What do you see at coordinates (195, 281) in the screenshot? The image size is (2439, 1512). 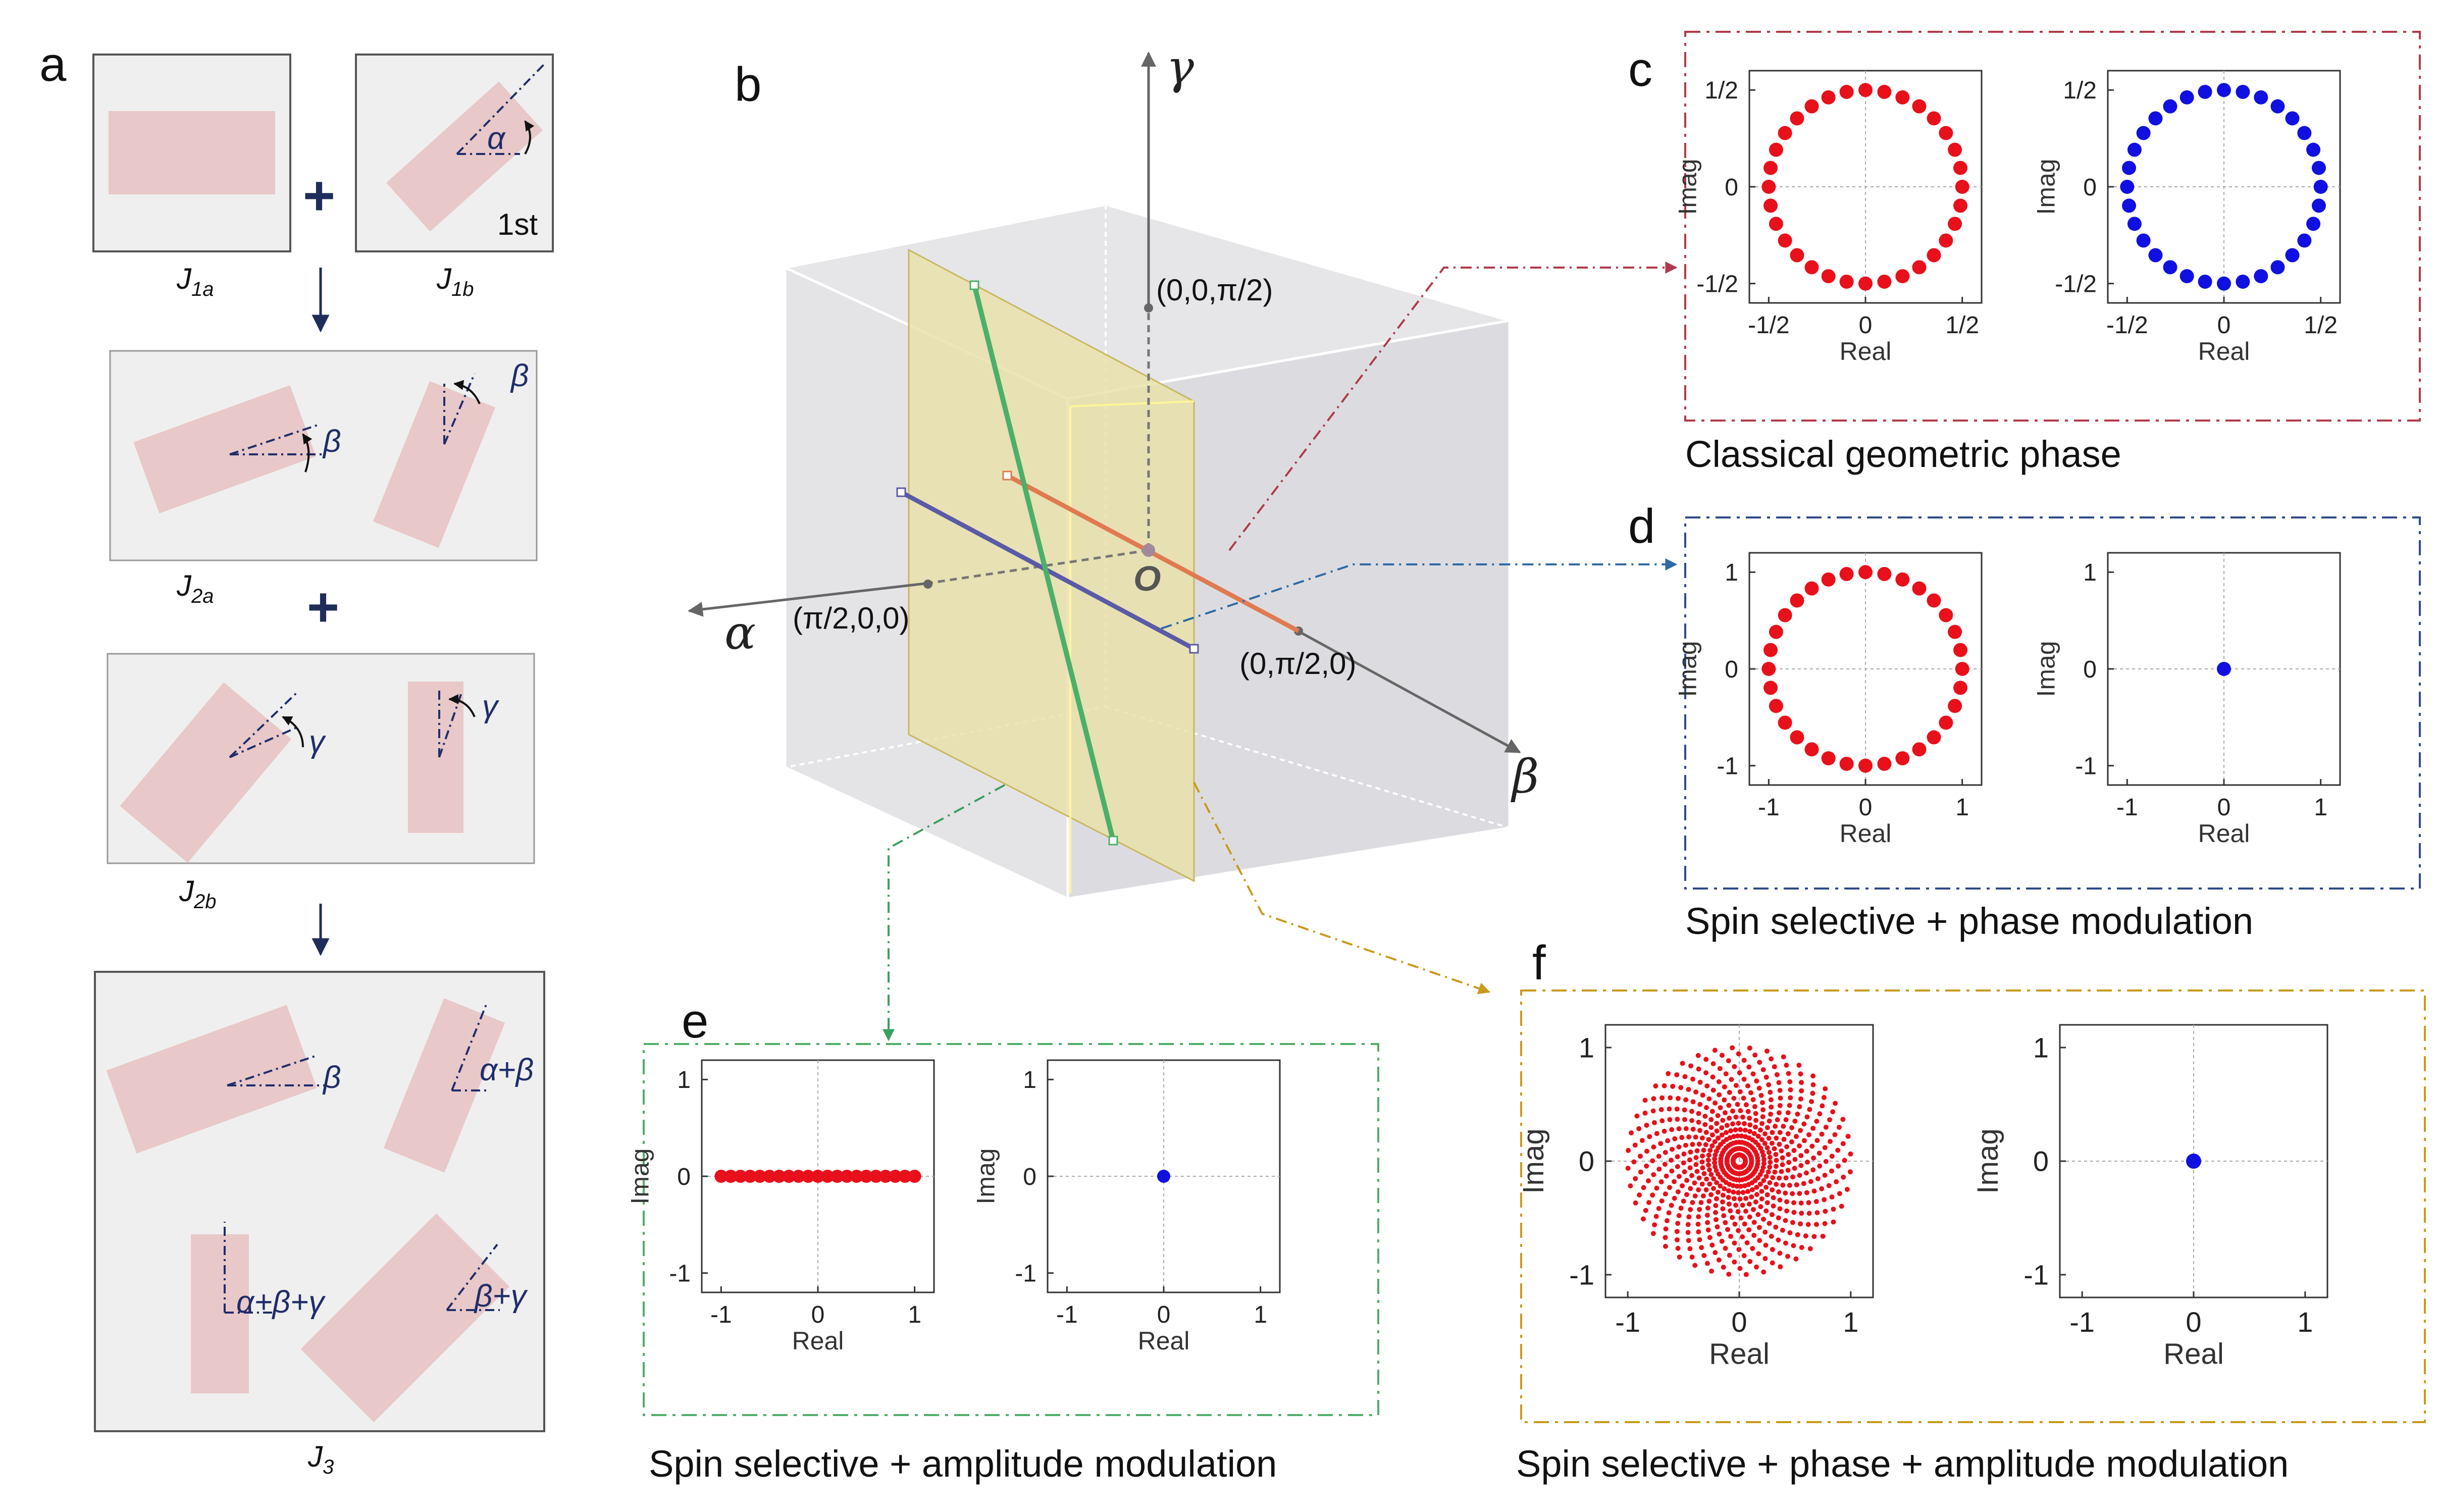 I see `label-j1a: J1a` at bounding box center [195, 281].